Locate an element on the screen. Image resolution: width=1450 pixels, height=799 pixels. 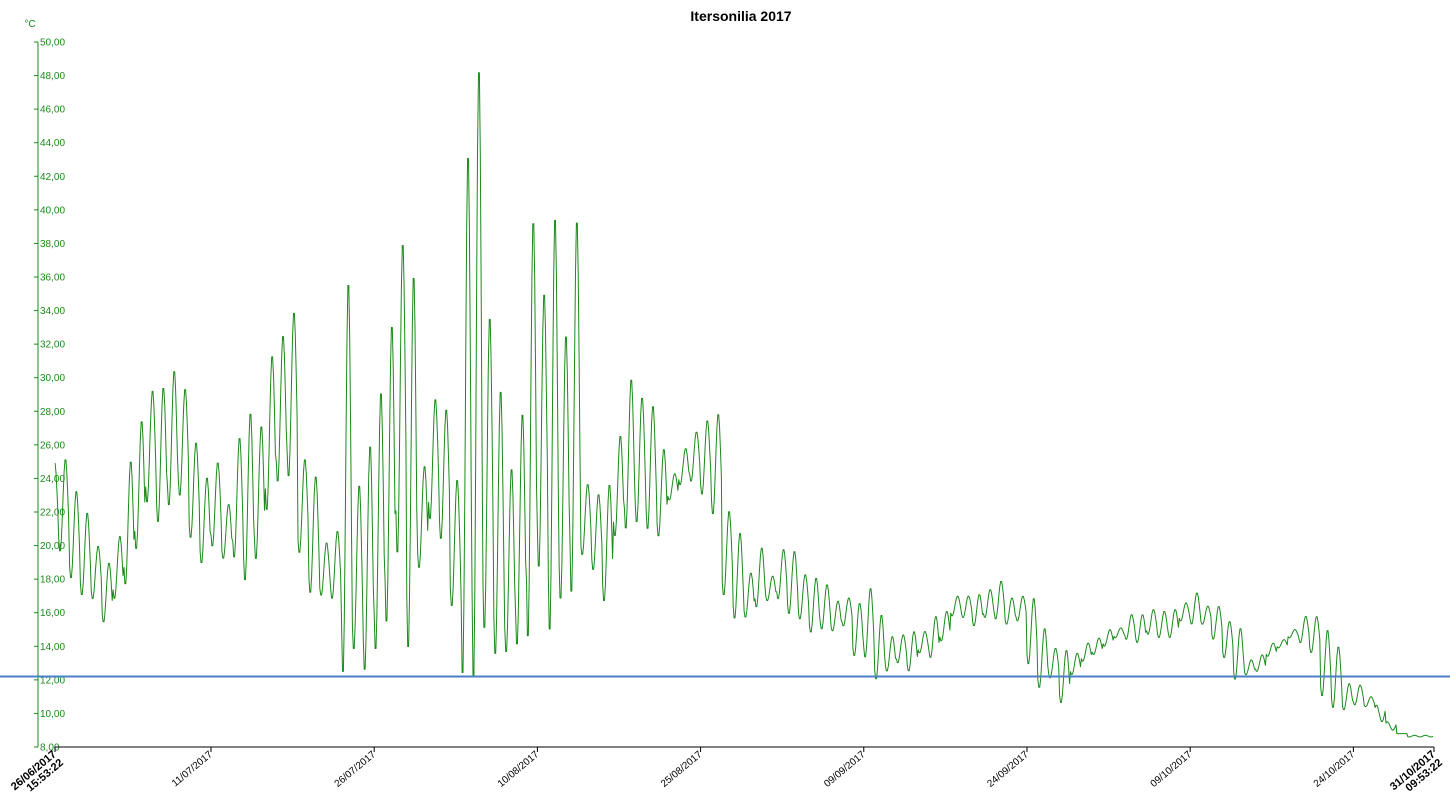
y-tick-label: 38,00 is located at coordinates (52, 244).